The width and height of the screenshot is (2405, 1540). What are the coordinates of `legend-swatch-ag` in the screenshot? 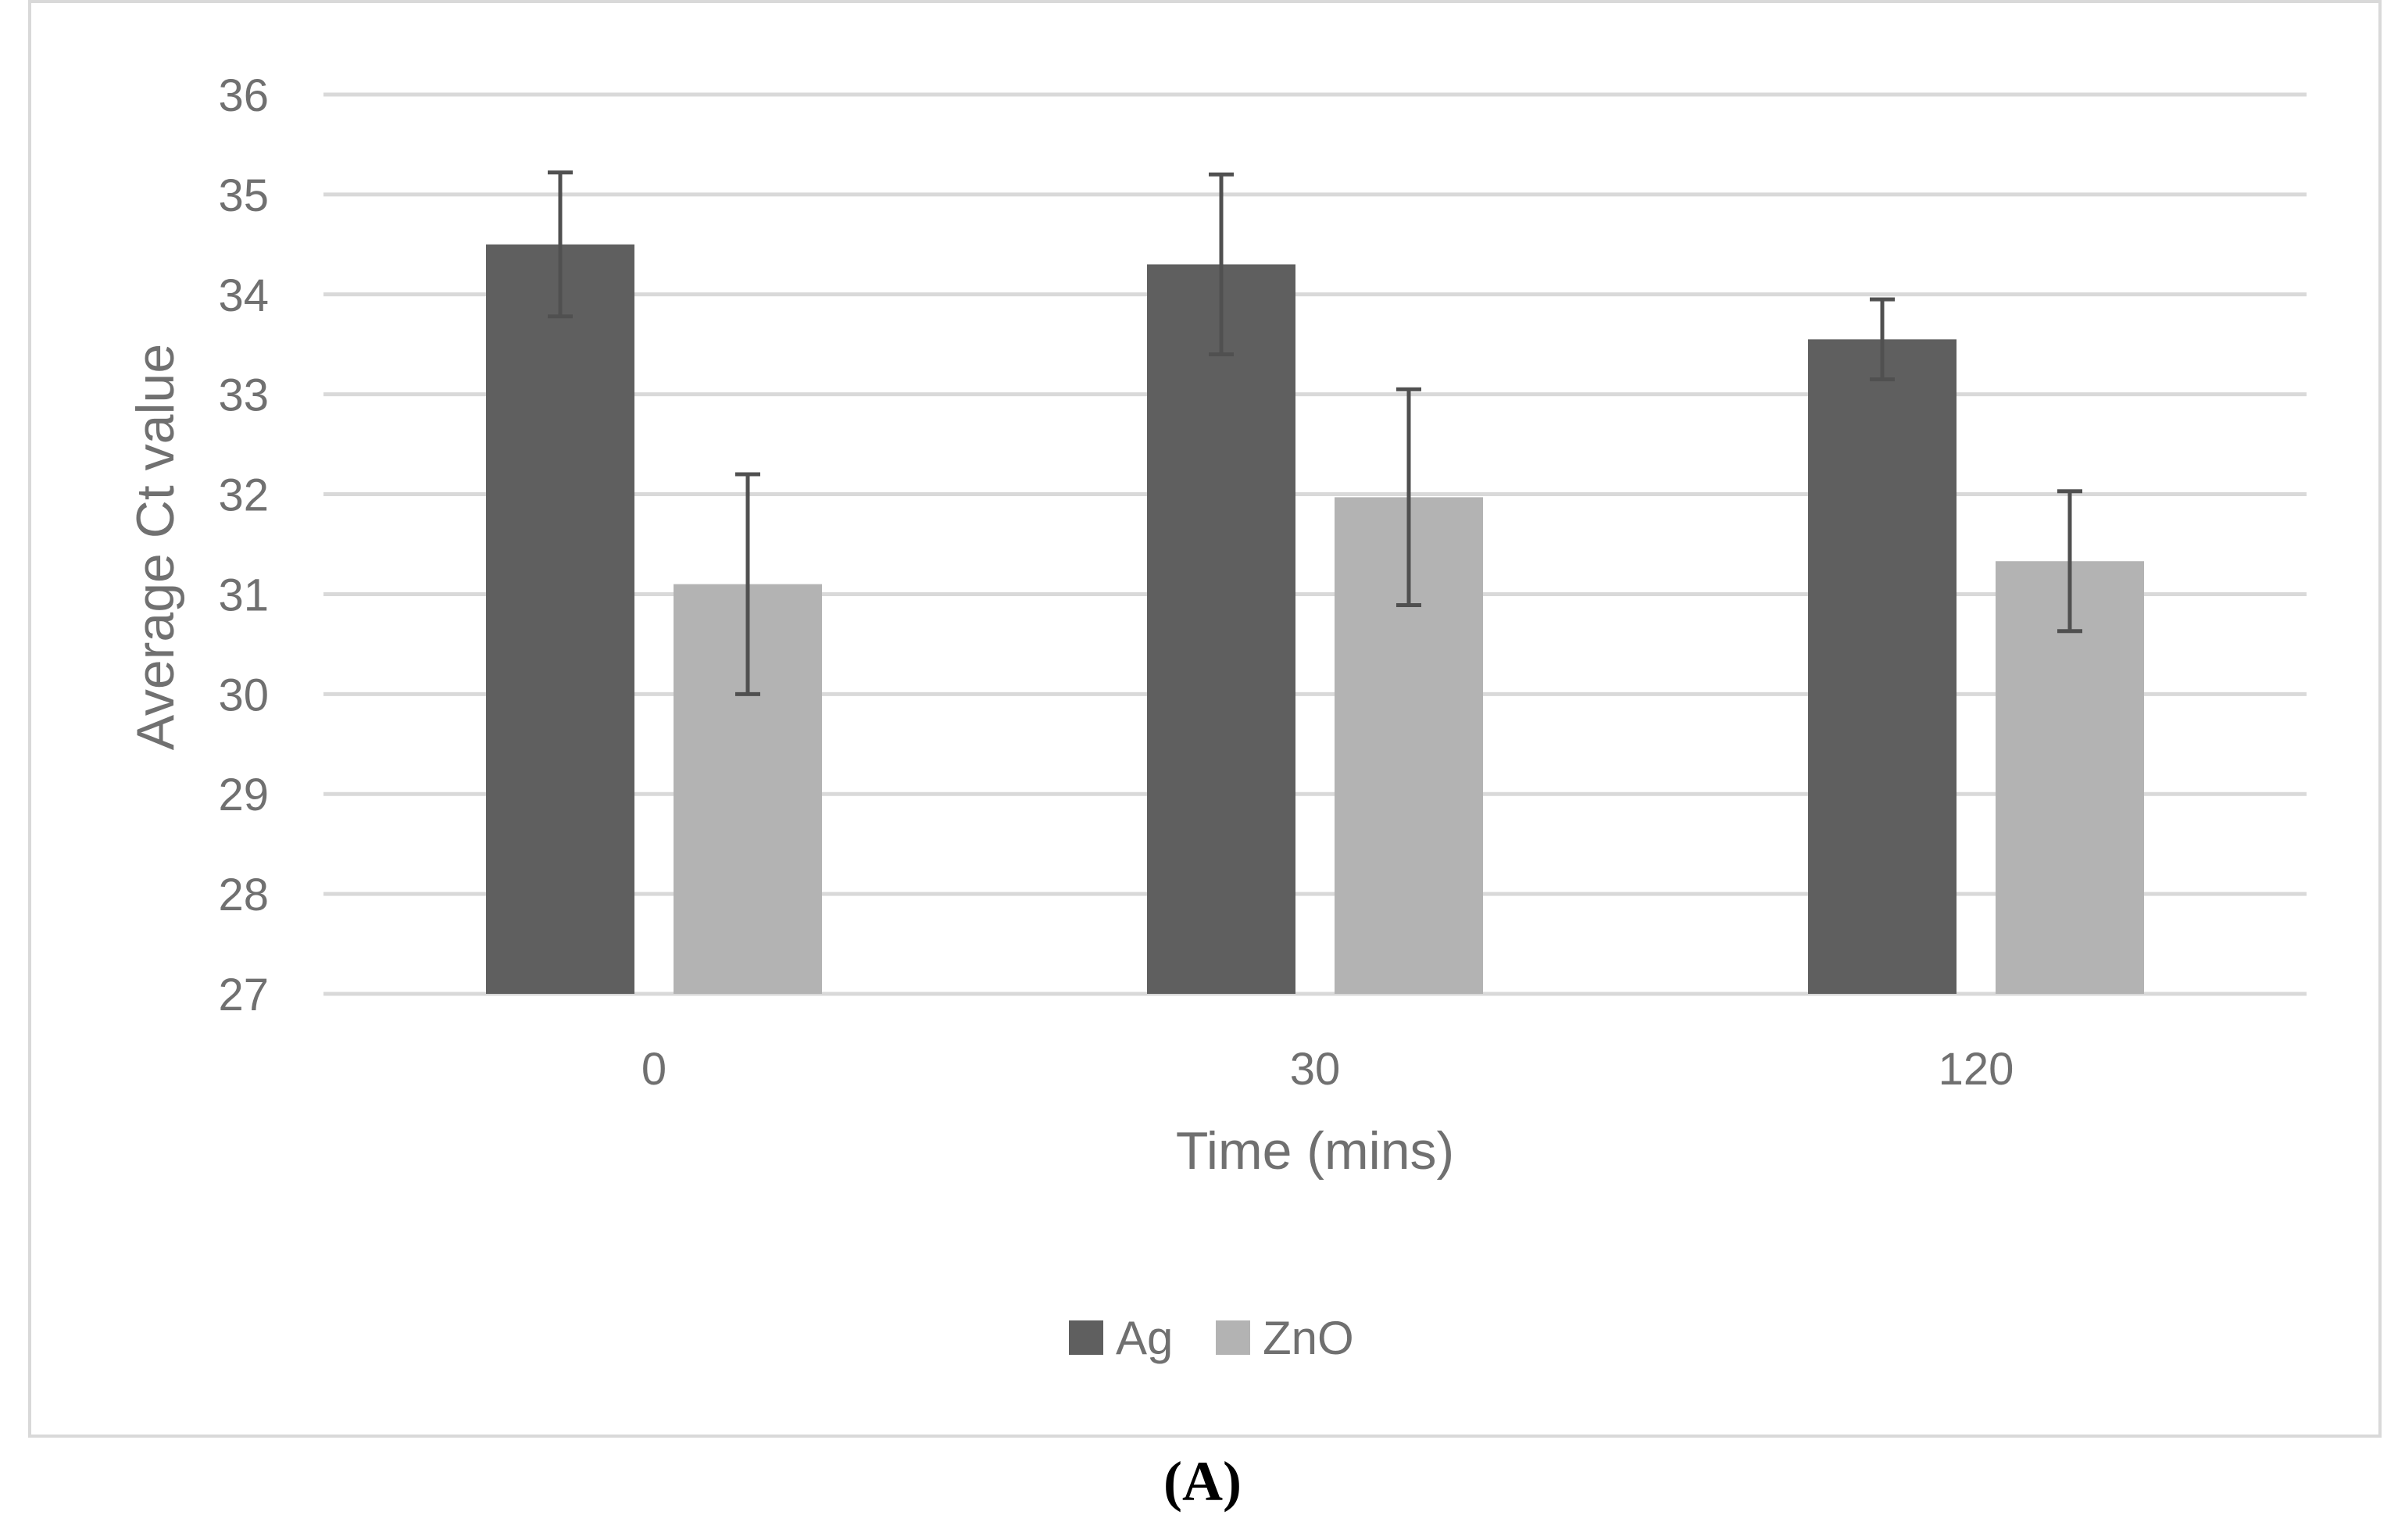 It's located at (1086, 1337).